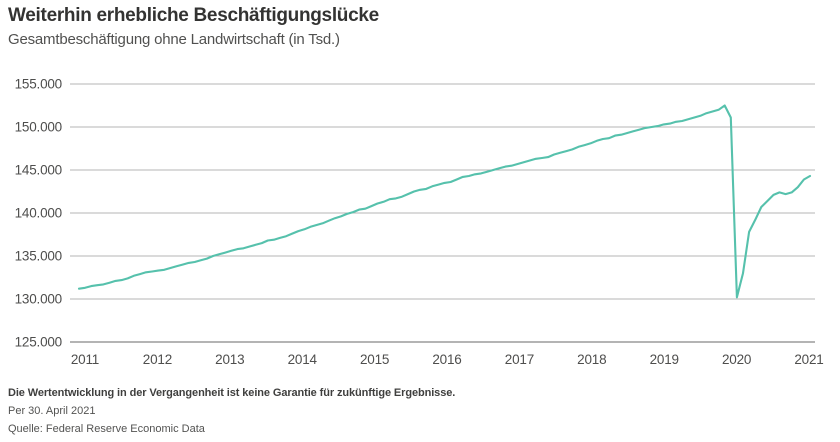 The width and height of the screenshot is (840, 442). What do you see at coordinates (519, 359) in the screenshot?
I see `x-axis-tick-label: 2017` at bounding box center [519, 359].